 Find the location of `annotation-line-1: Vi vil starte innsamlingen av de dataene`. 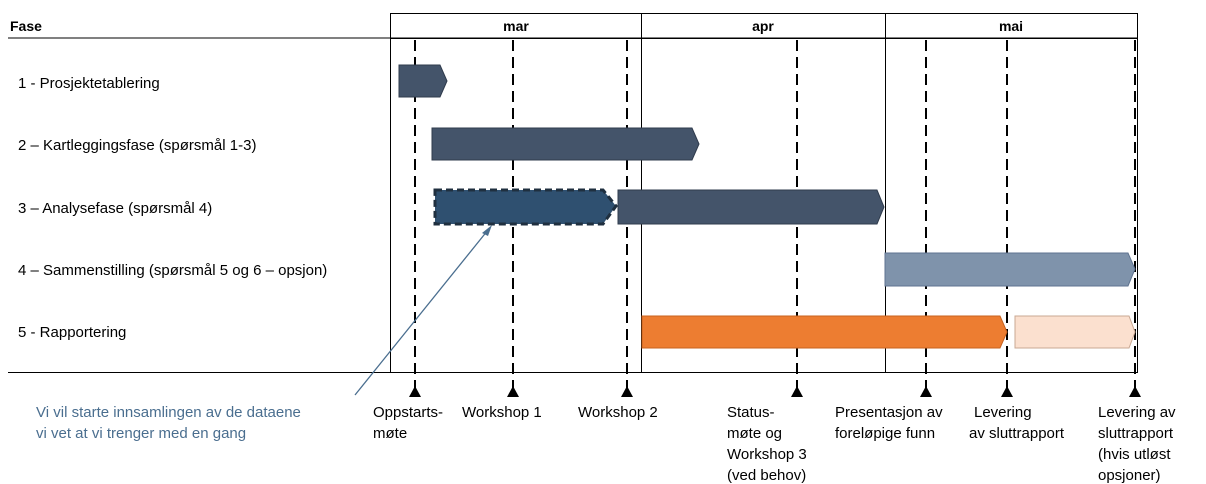

annotation-line-1: Vi vil starte innsamlingen av de dataene is located at coordinates (168, 412).